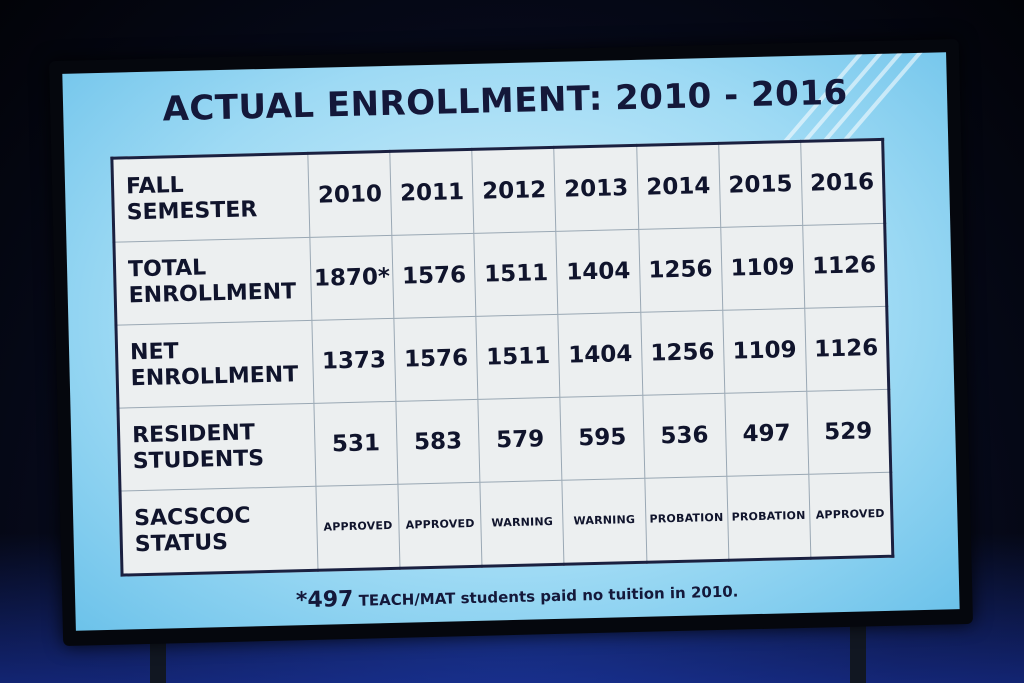  I want to click on table-cell: 1870*, so click(352, 278).